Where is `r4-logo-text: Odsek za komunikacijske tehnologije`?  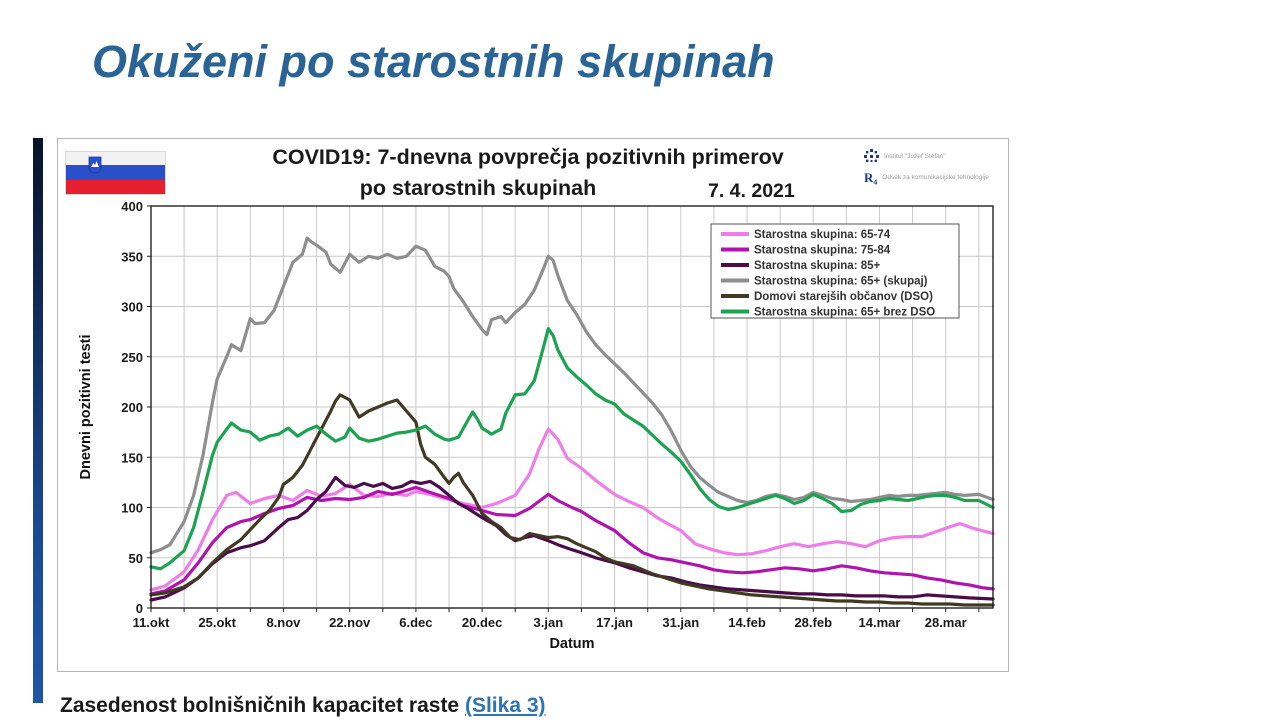 r4-logo-text: Odsek za komunikacijske tehnologije is located at coordinates (935, 178).